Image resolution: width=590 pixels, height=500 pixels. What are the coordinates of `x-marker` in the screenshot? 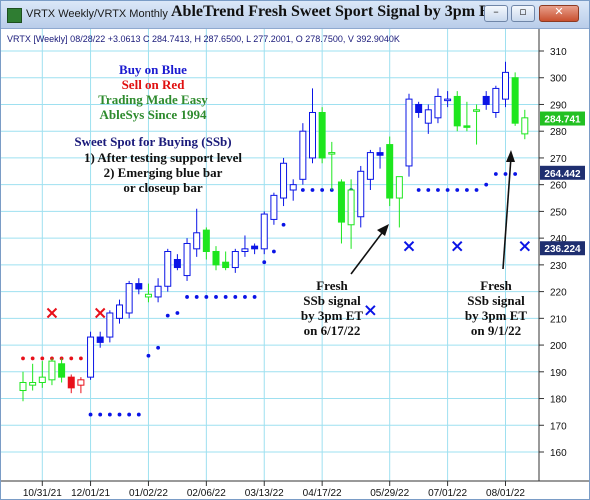 It's located at (100, 313).